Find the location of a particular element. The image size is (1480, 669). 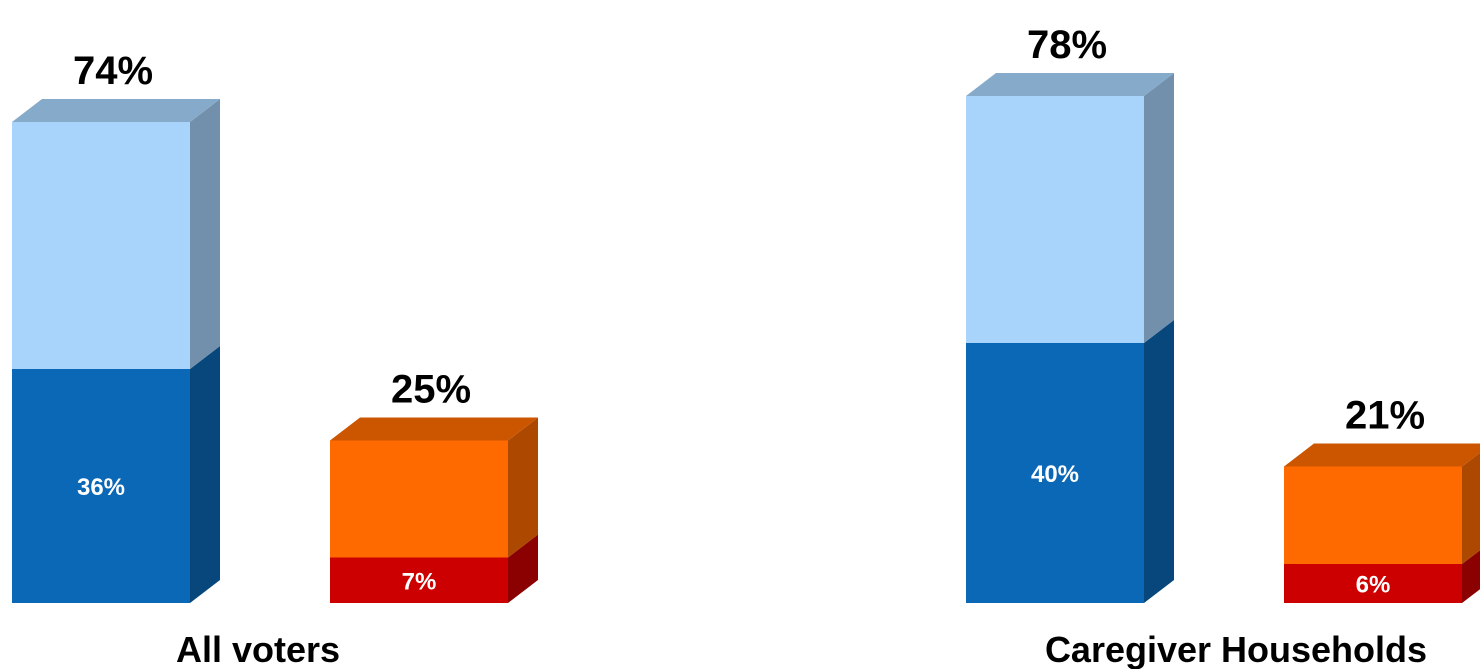

bar-1-0-seg-0-side is located at coordinates (1159, 461).